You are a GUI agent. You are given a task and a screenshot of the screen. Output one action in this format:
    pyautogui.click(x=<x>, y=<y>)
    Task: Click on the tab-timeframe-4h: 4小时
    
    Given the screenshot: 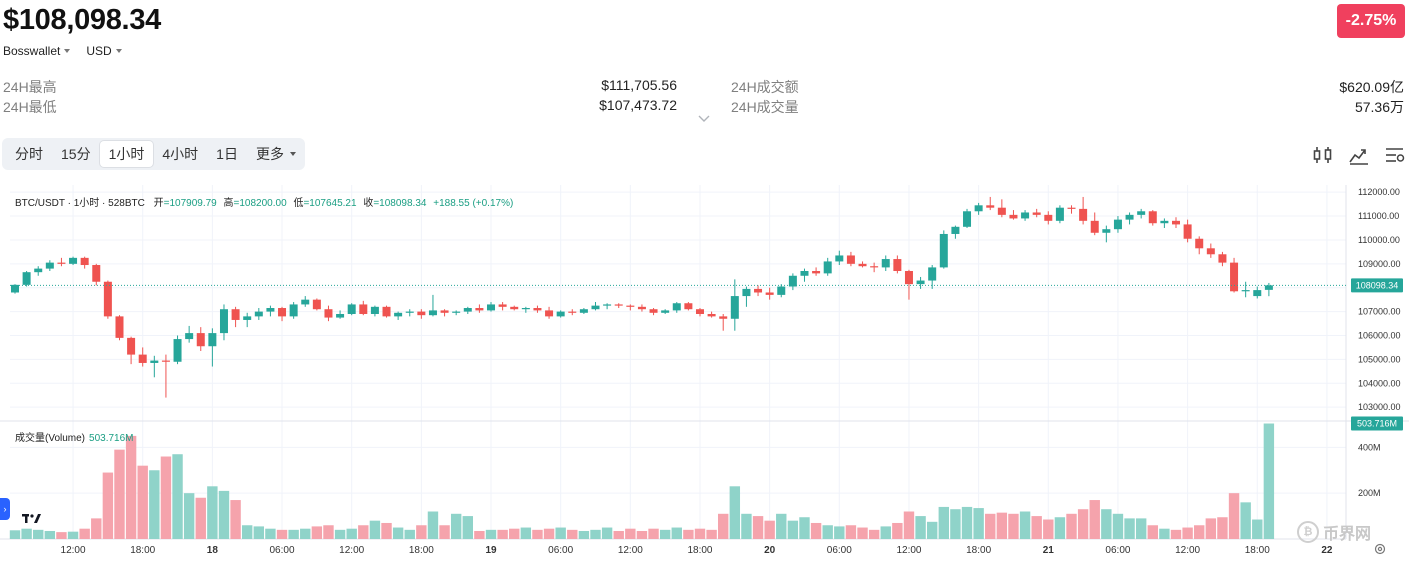 What is the action you would take?
    pyautogui.click(x=180, y=154)
    